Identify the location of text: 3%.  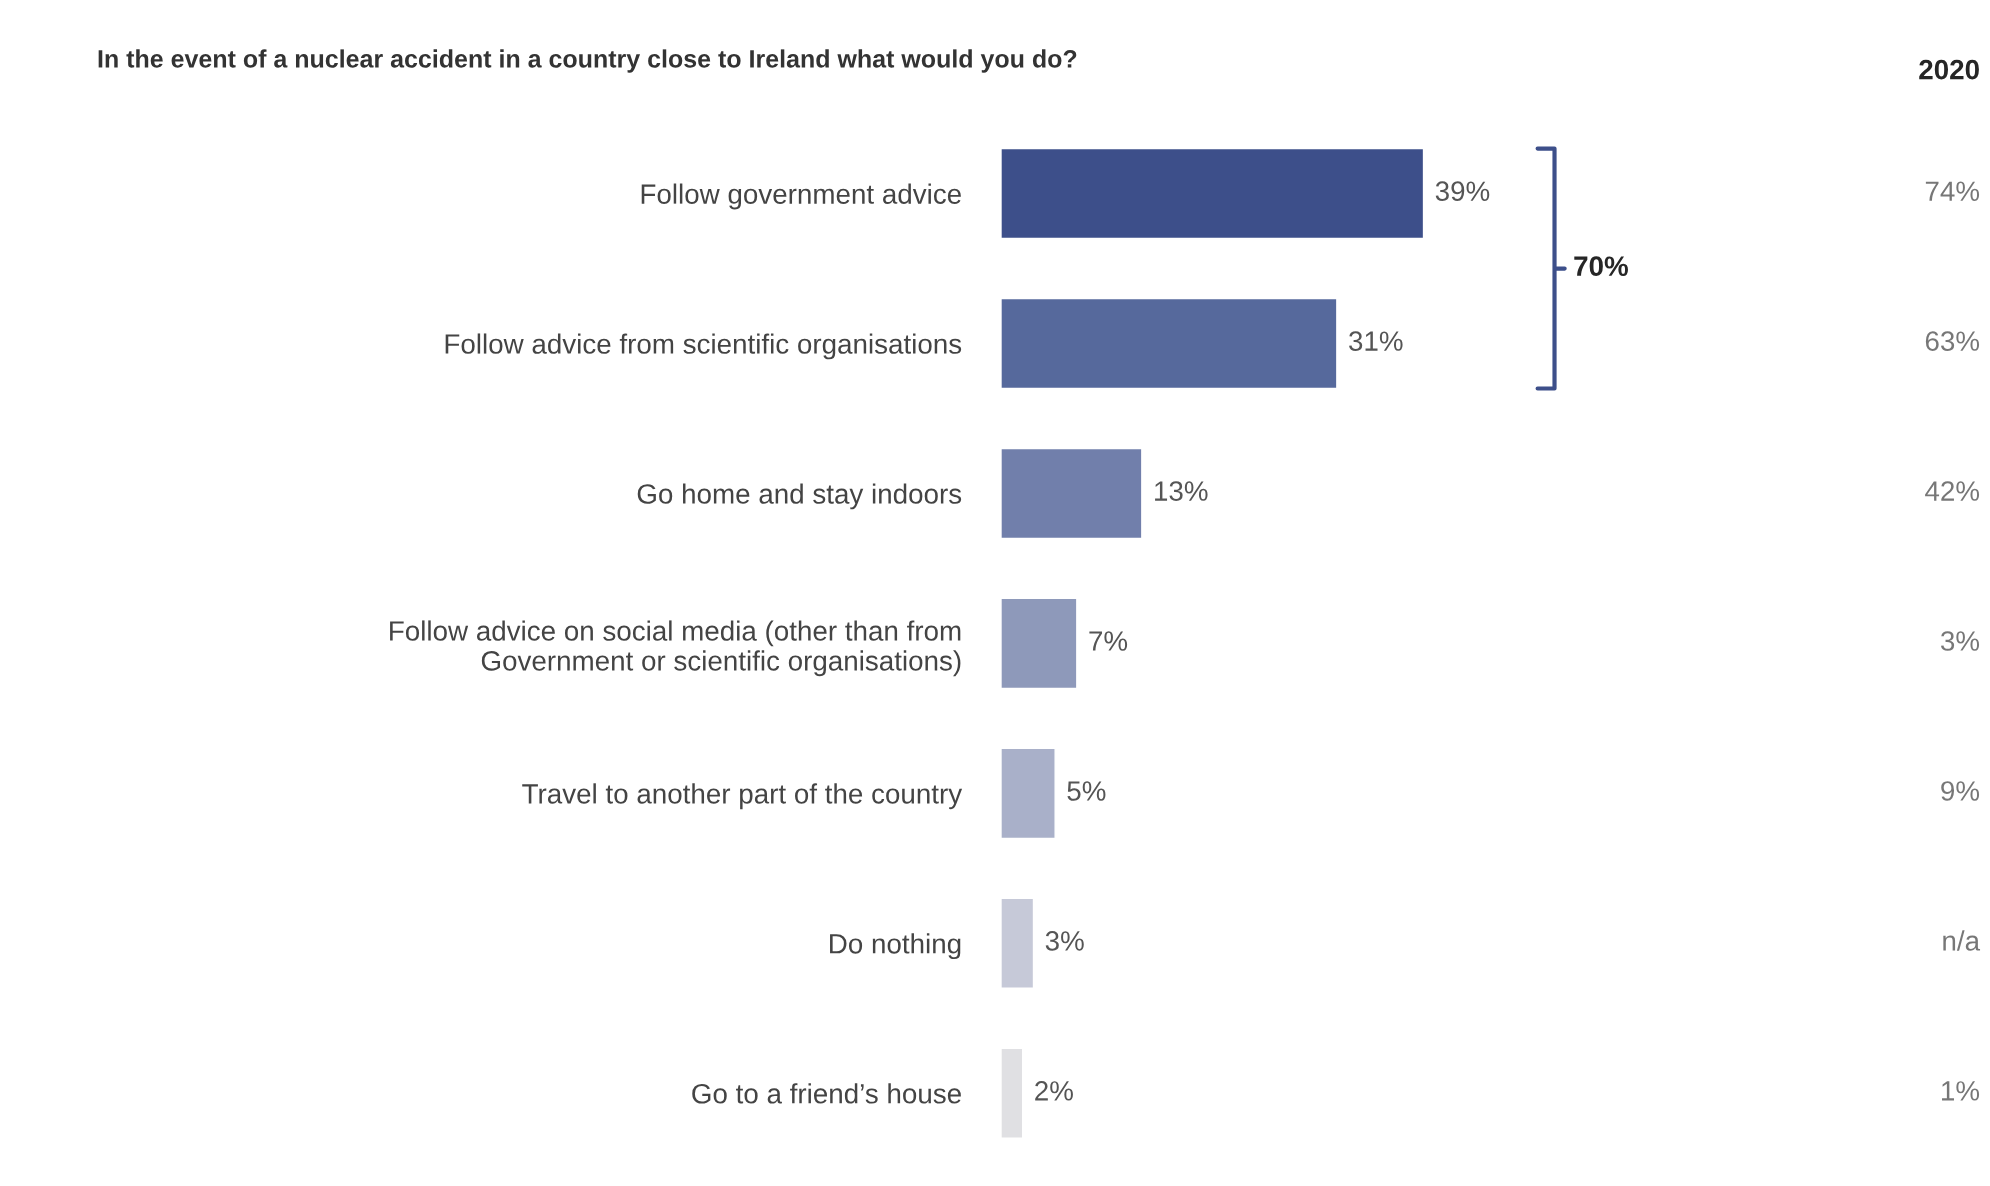
(1960, 641).